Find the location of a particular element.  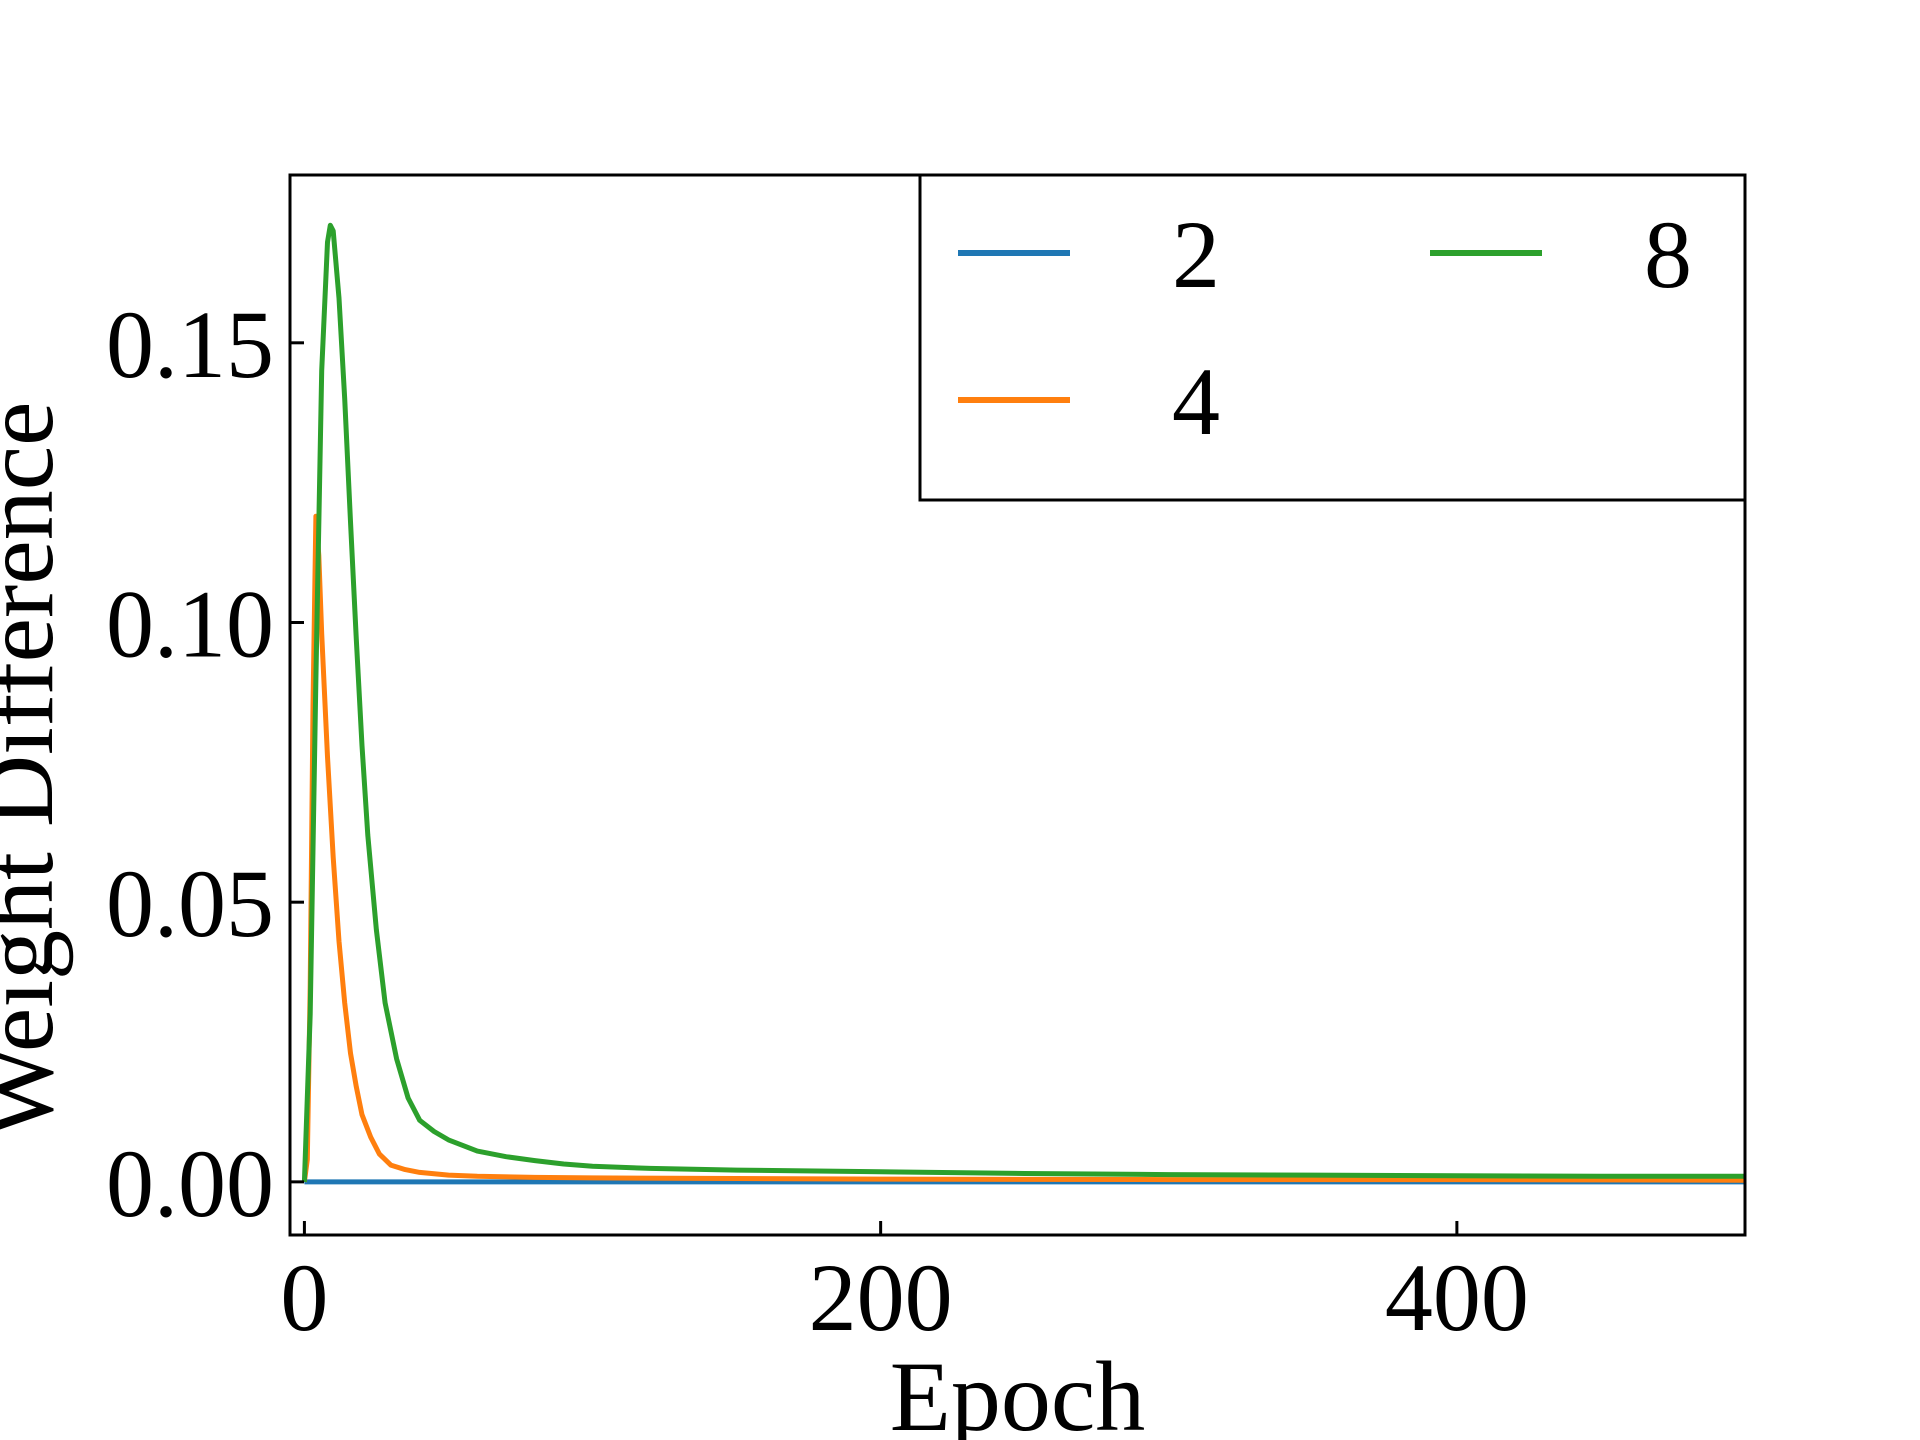

y-tick-label: 0.00 is located at coordinates (190, 1183).